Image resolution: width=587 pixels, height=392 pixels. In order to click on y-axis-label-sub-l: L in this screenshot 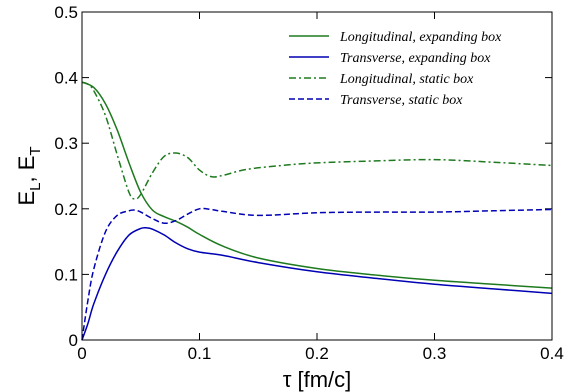, I will do `click(35, 187)`.